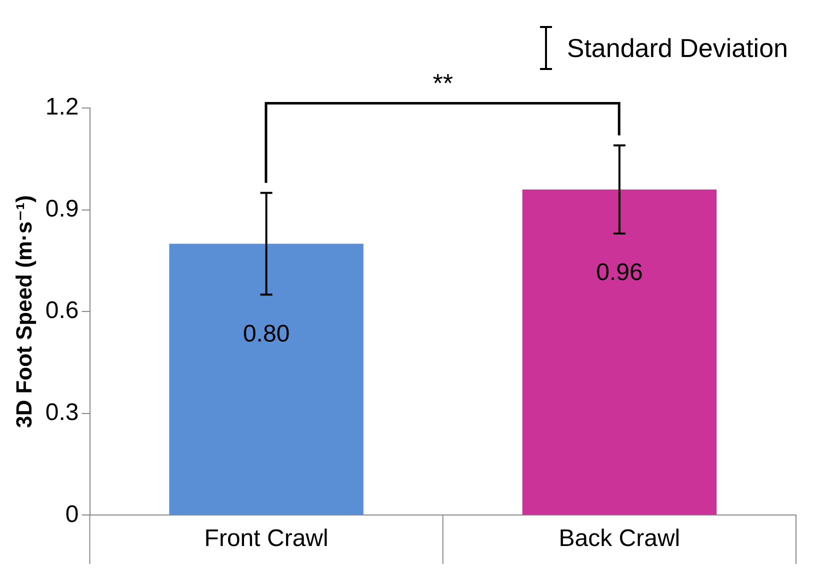  Describe the element at coordinates (23, 311) in the screenshot. I see `y-axis-title: 3D Foot Speed (m·s⁻¹)` at that location.